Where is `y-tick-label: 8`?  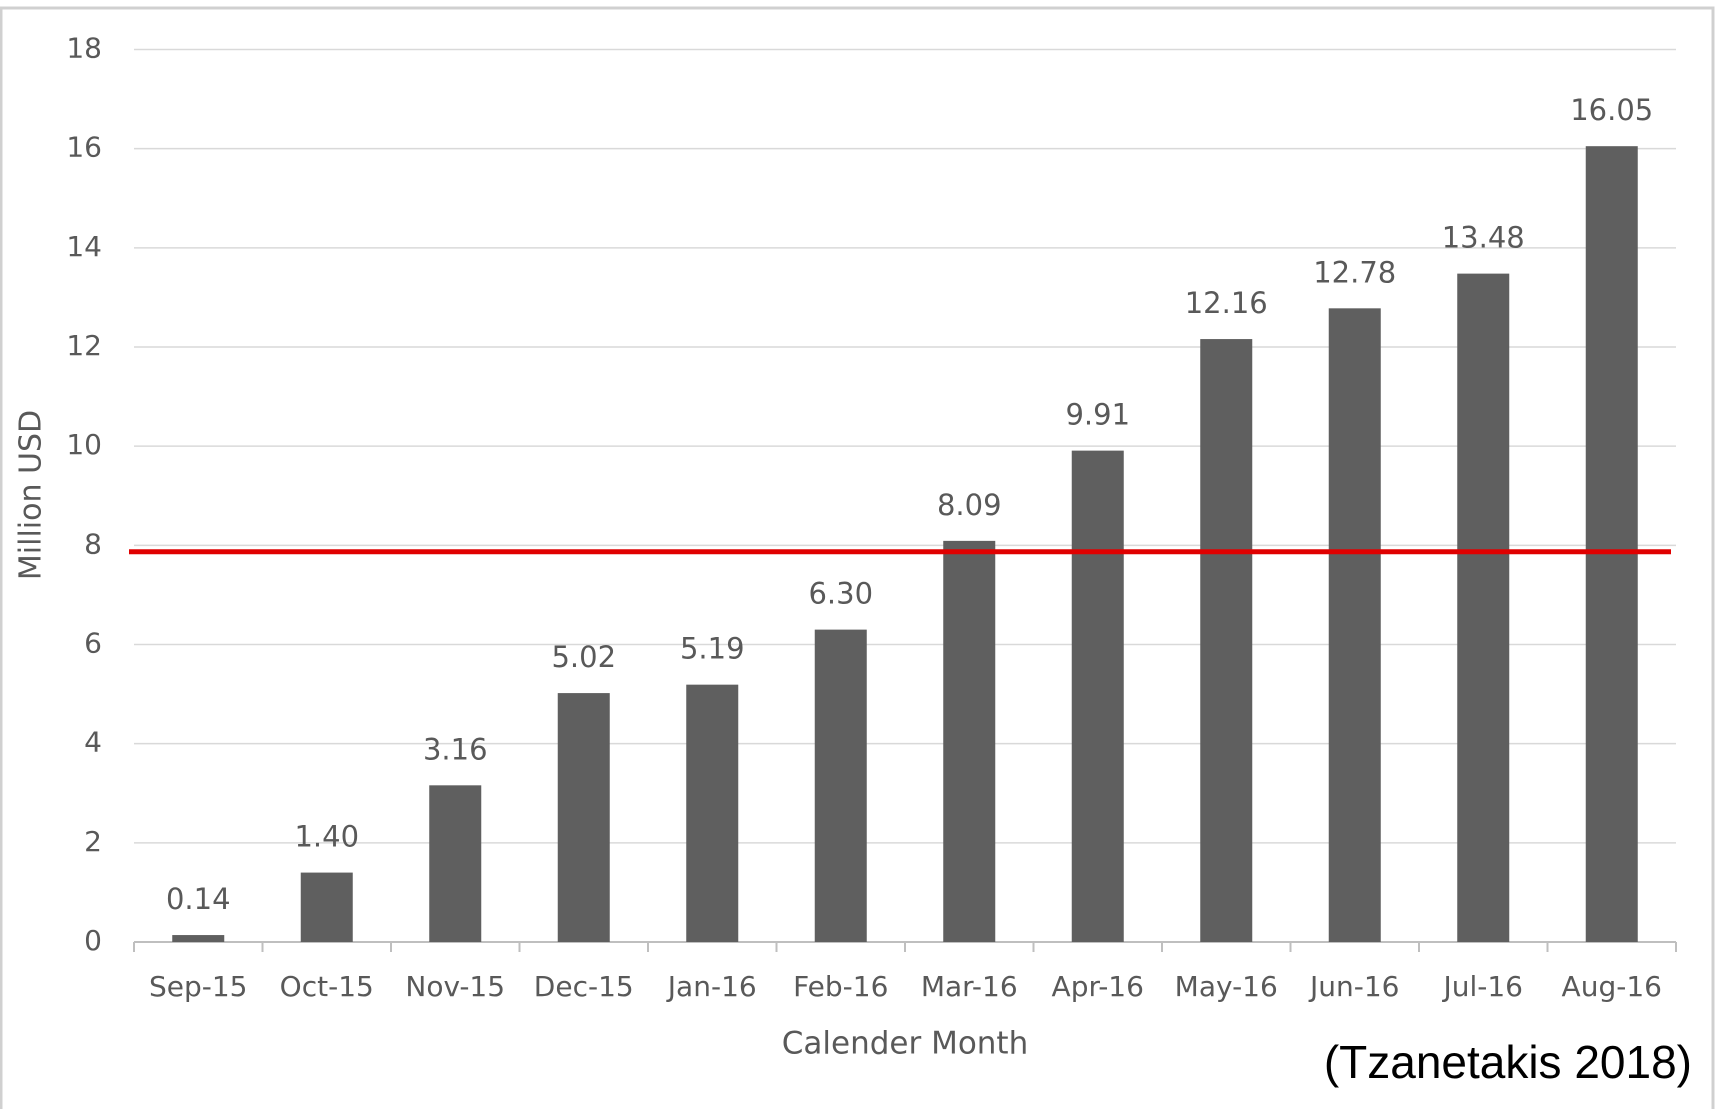
y-tick-label: 8 is located at coordinates (93, 543).